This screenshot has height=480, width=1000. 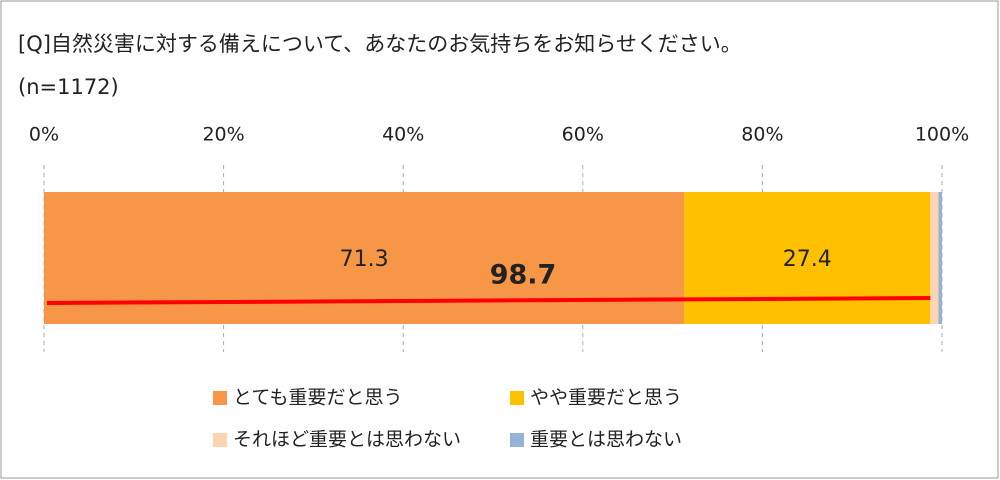 I want to click on total-label: 98.7, so click(x=523, y=275).